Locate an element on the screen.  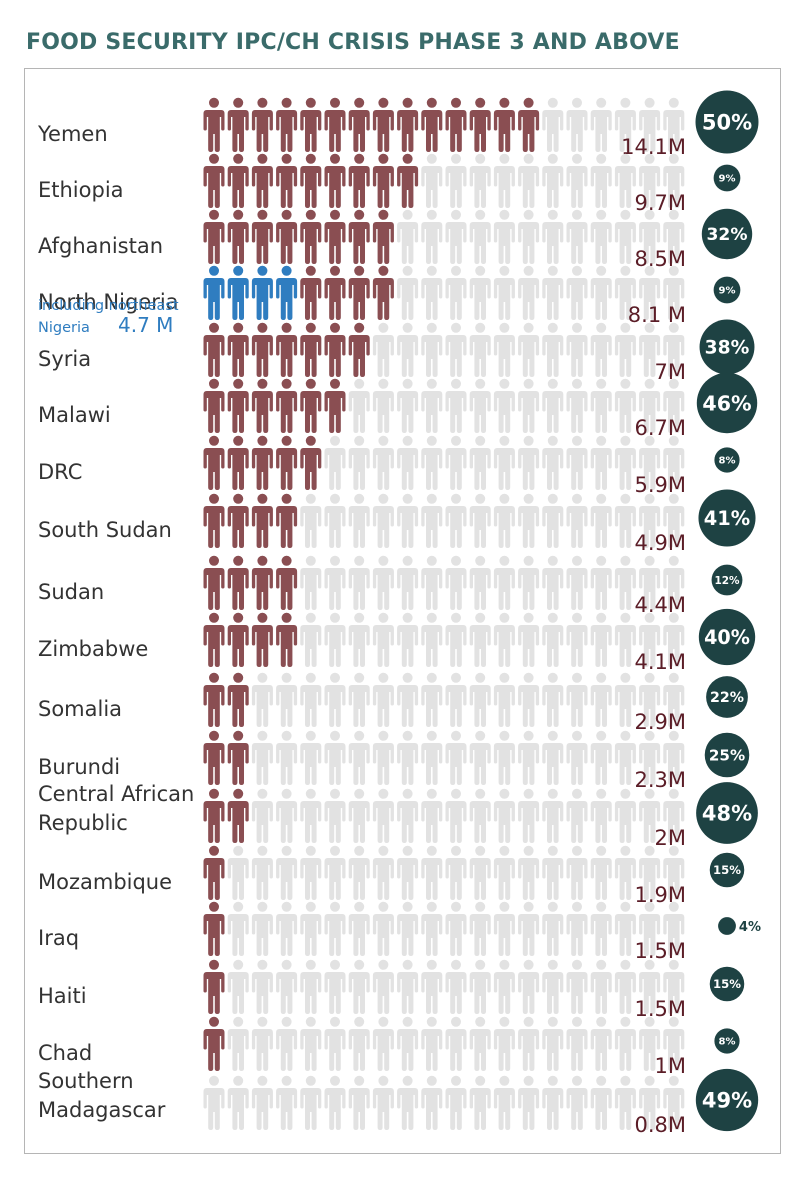
percent-label: 9% is located at coordinates (727, 179).